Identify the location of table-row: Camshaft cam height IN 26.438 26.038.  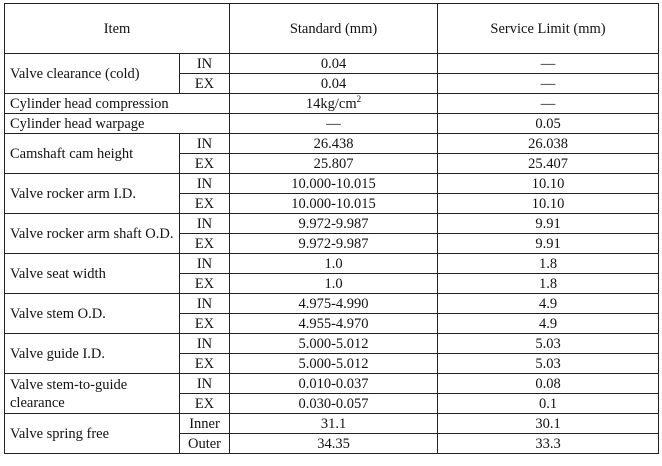
(332, 153).